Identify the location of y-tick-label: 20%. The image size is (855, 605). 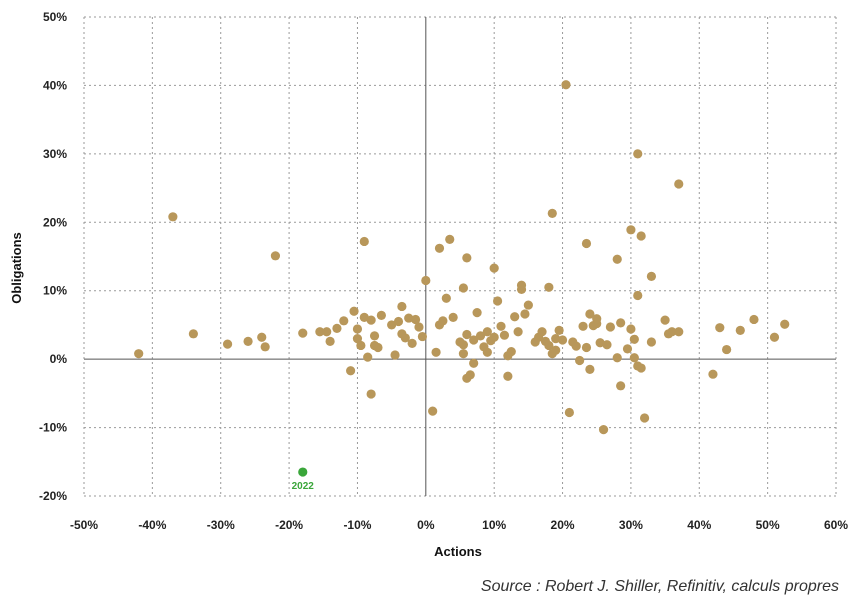
(55, 222).